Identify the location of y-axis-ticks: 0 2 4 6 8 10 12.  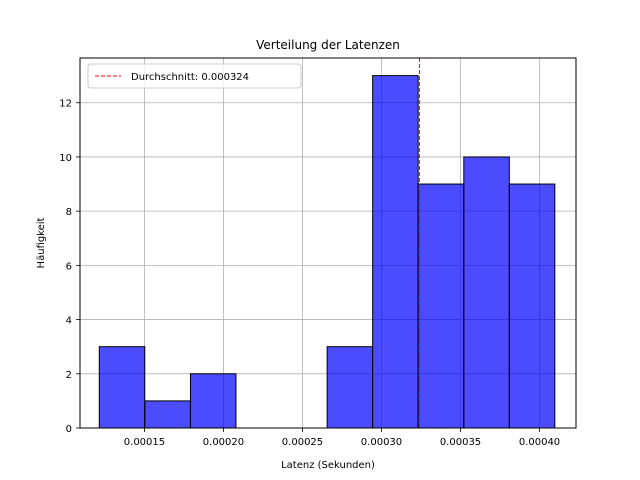
(69, 267).